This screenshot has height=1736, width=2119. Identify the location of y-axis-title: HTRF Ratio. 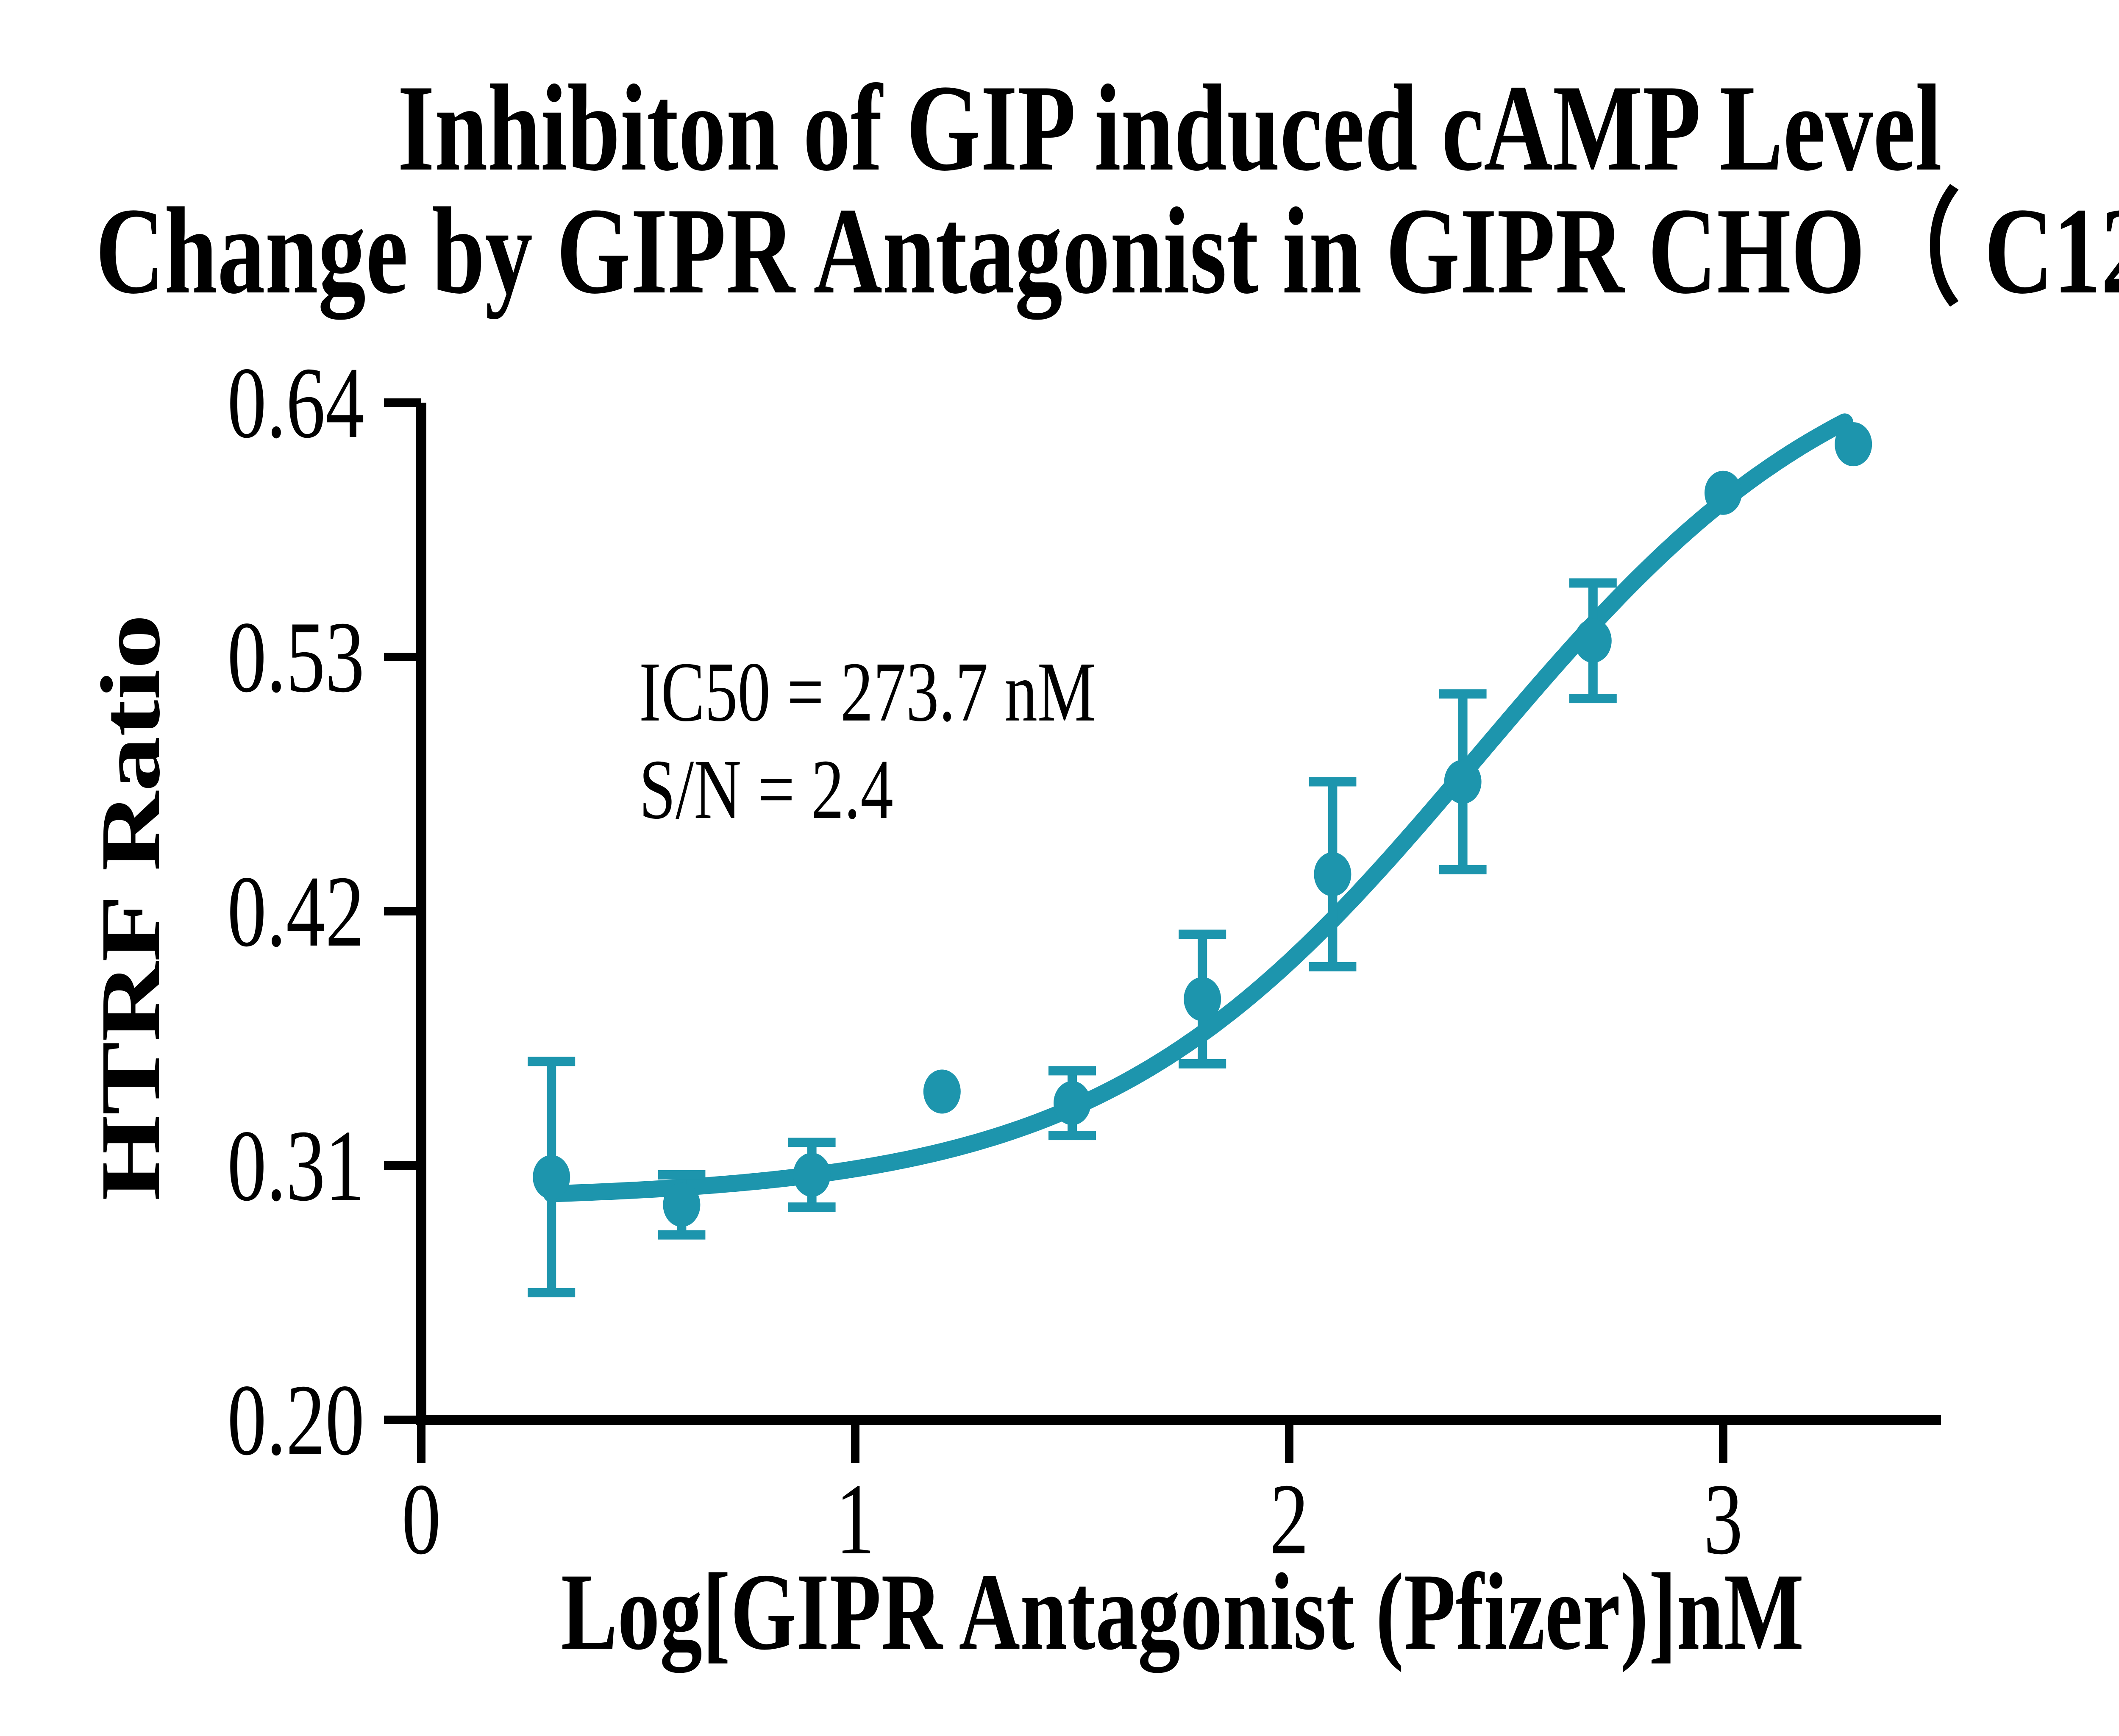
(130, 907).